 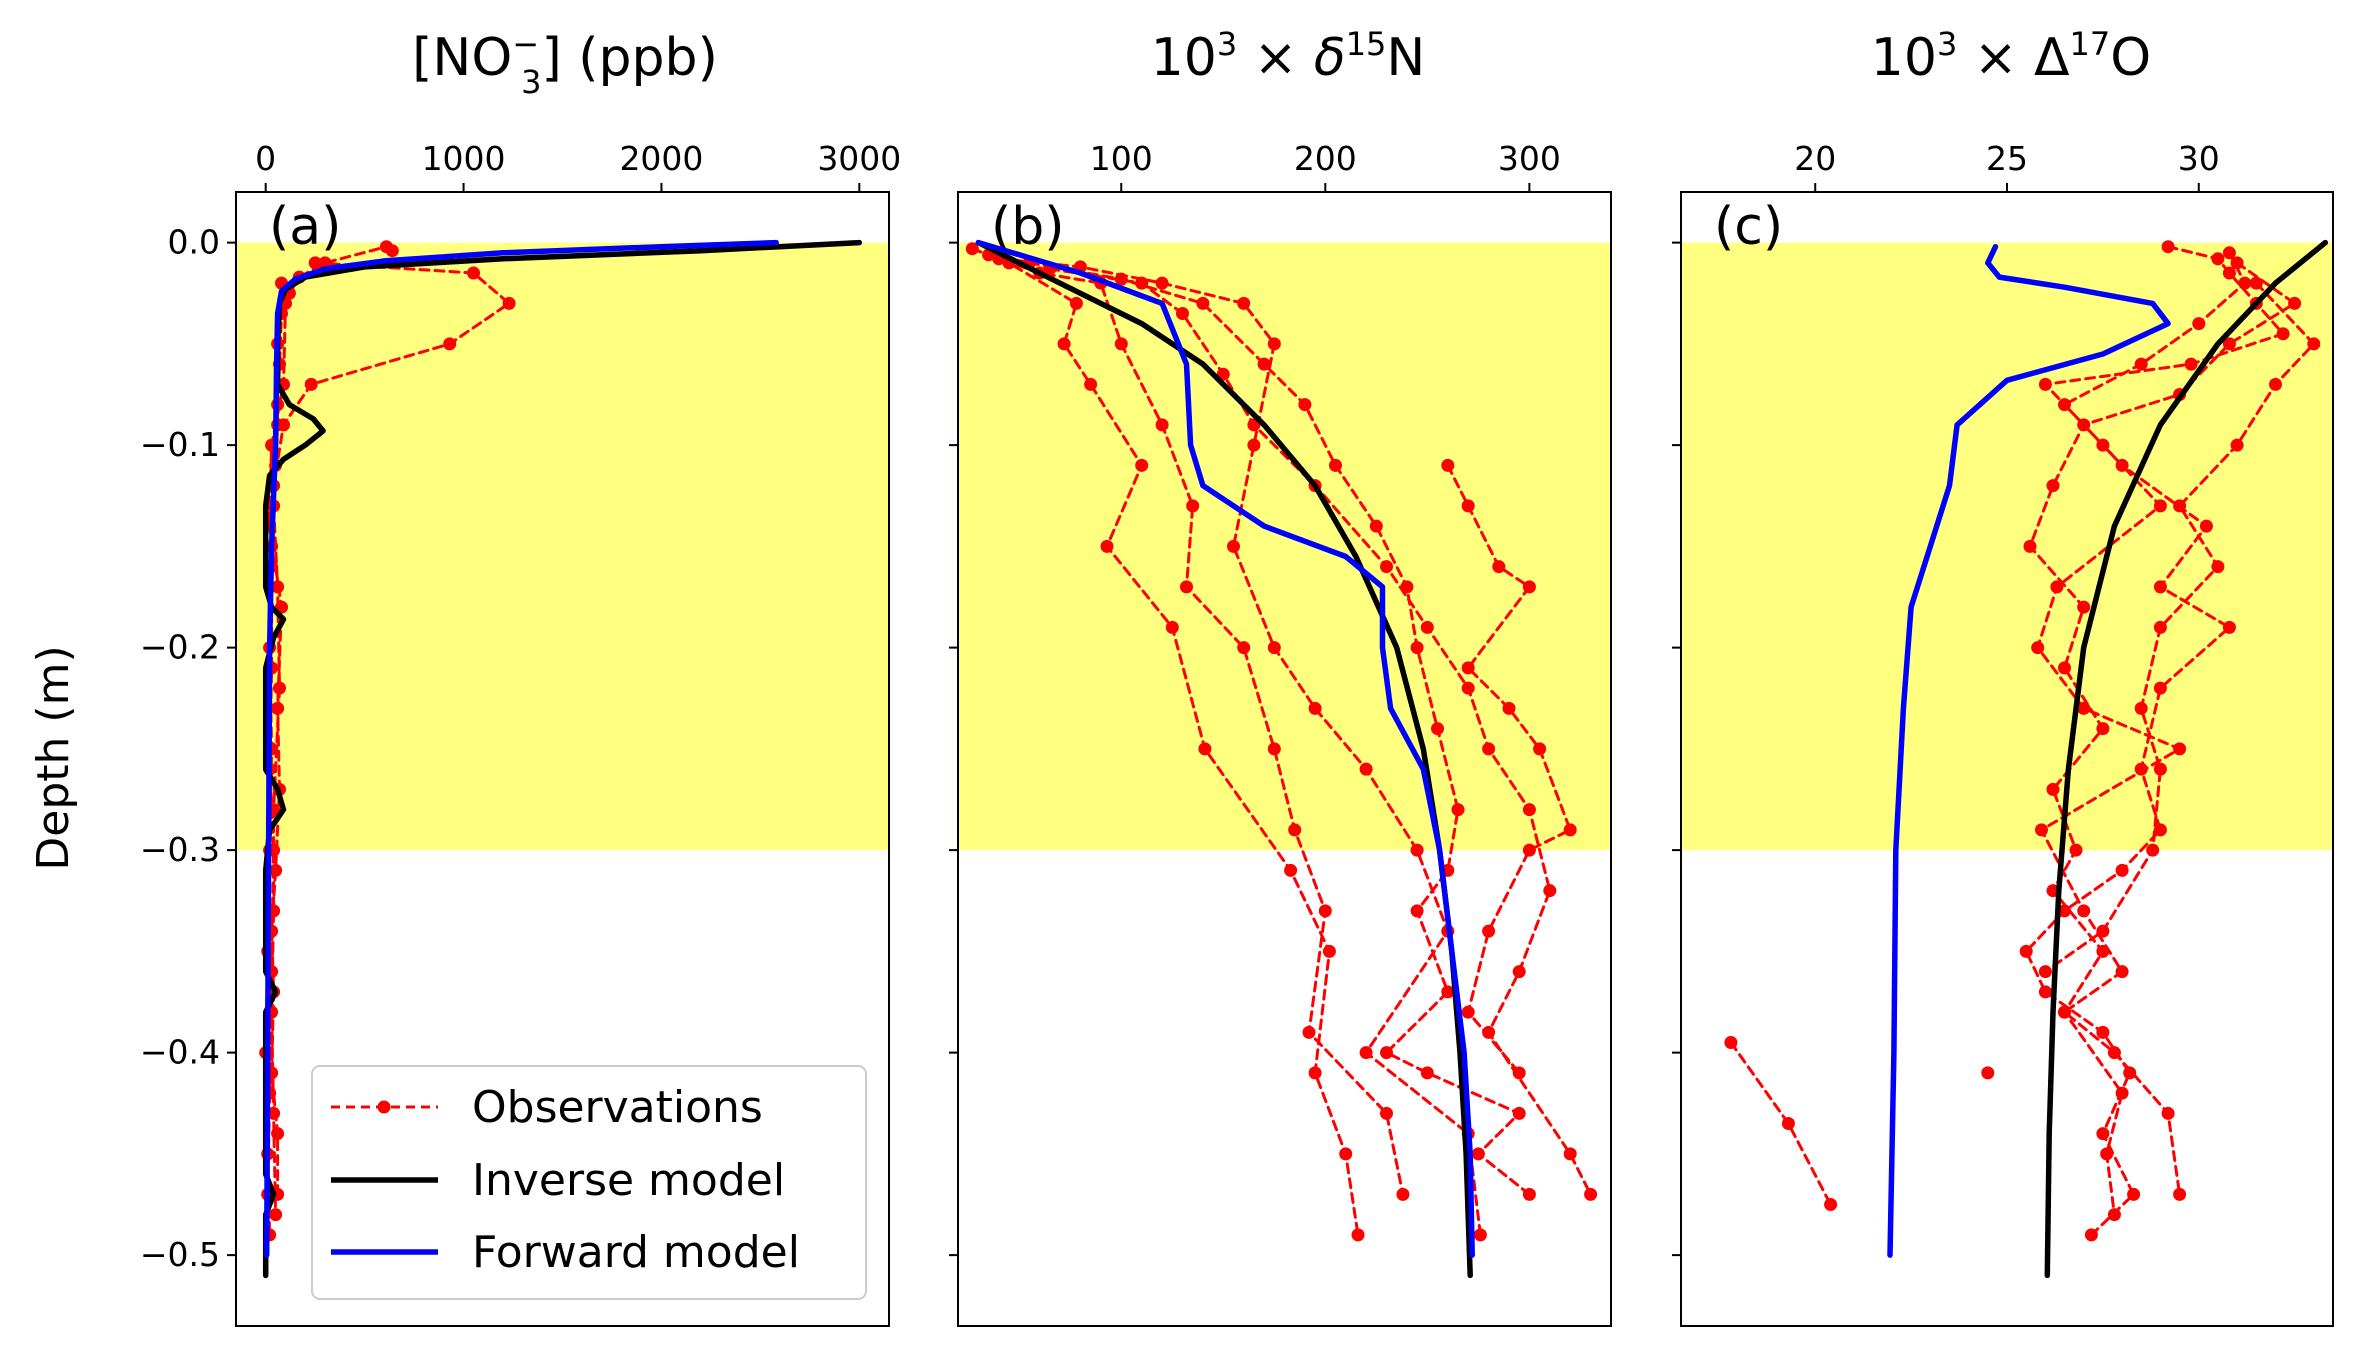 What do you see at coordinates (180, 647) in the screenshot?
I see `y-tick-label-a-2: −0.2` at bounding box center [180, 647].